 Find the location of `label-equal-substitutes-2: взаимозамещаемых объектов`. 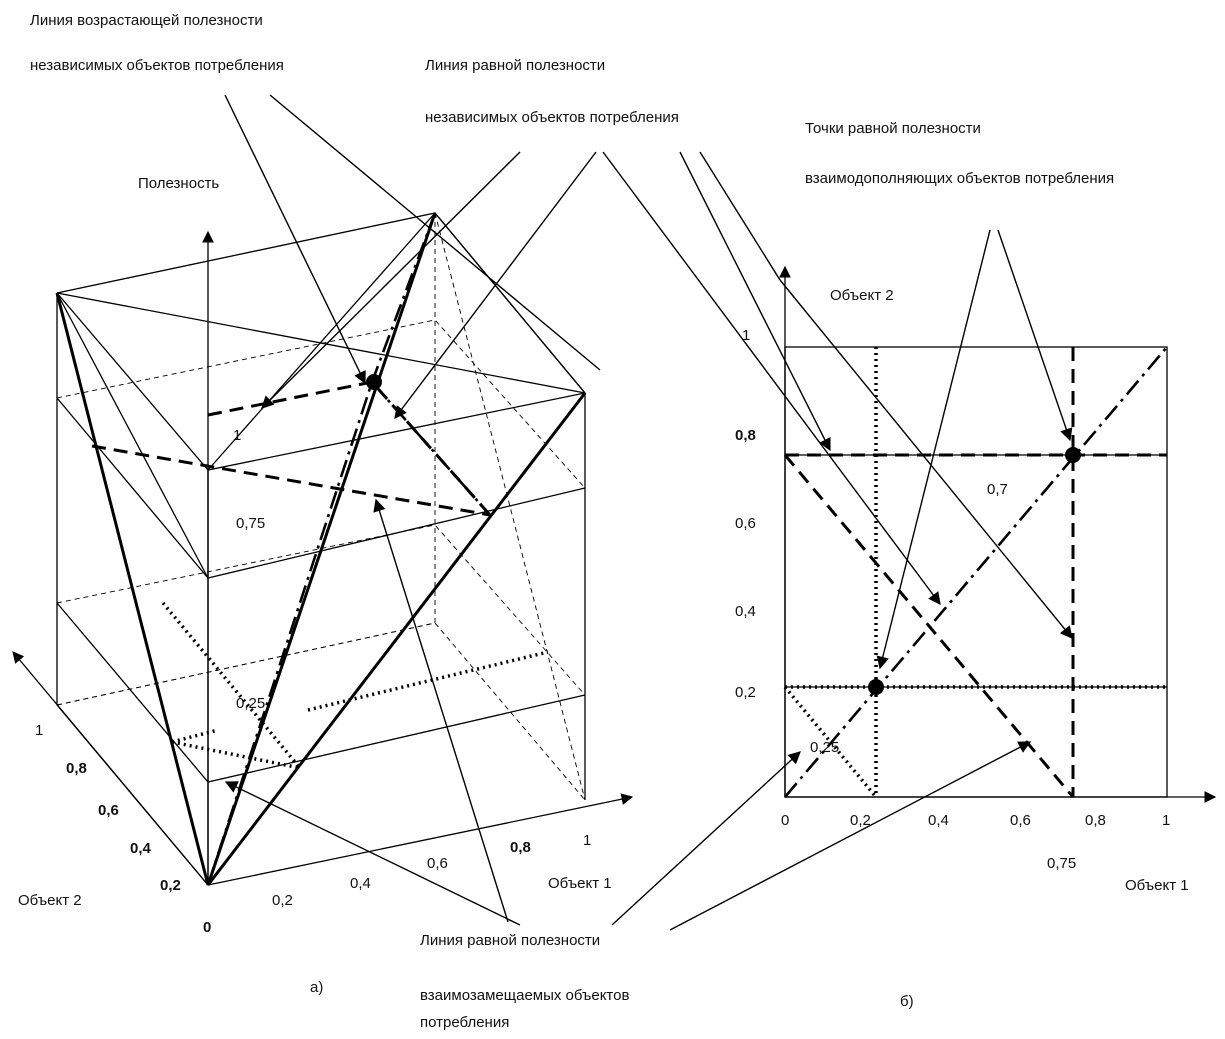

label-equal-substitutes-2: взаимозамещаемых объектов is located at coordinates (524, 995).